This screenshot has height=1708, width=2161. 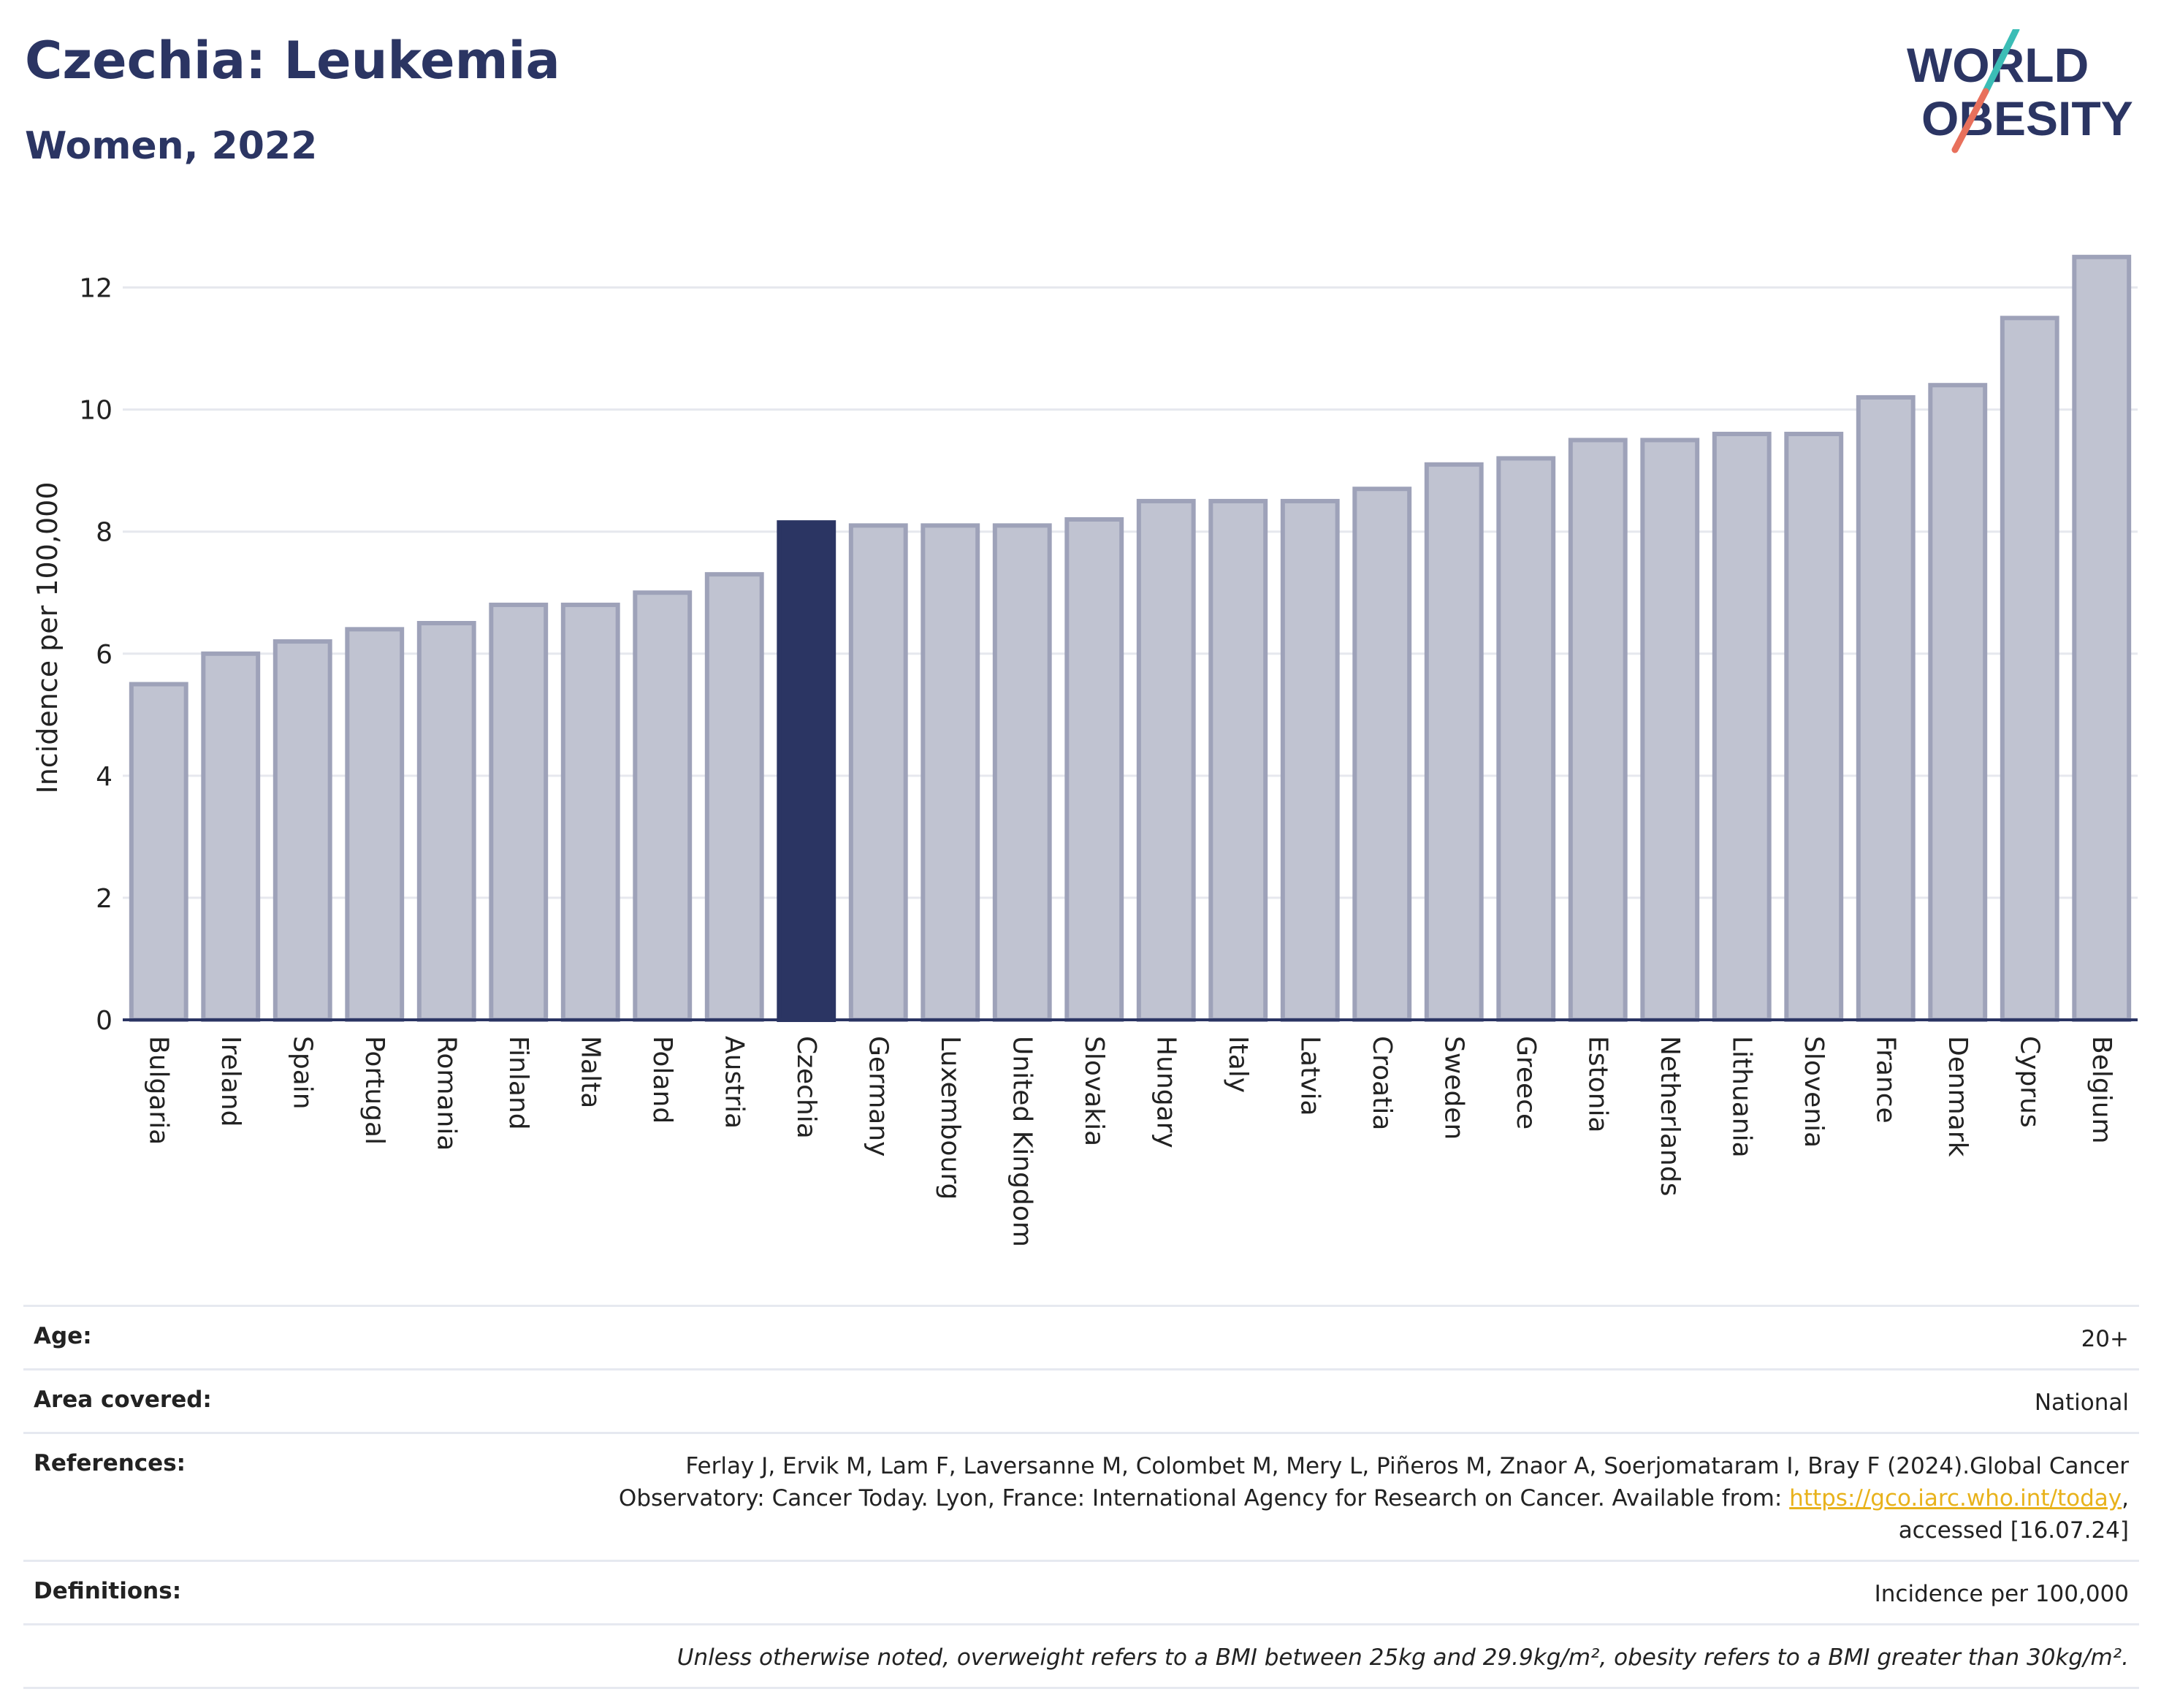 I want to click on bar-united-kingdom, so click(x=1022, y=772).